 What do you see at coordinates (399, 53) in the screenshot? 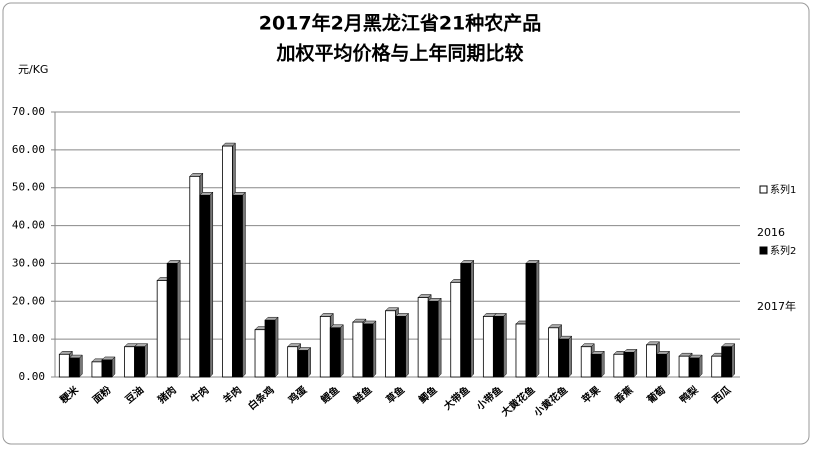
I see `chart-subtitle: 加权平均价格与上年同期比较` at bounding box center [399, 53].